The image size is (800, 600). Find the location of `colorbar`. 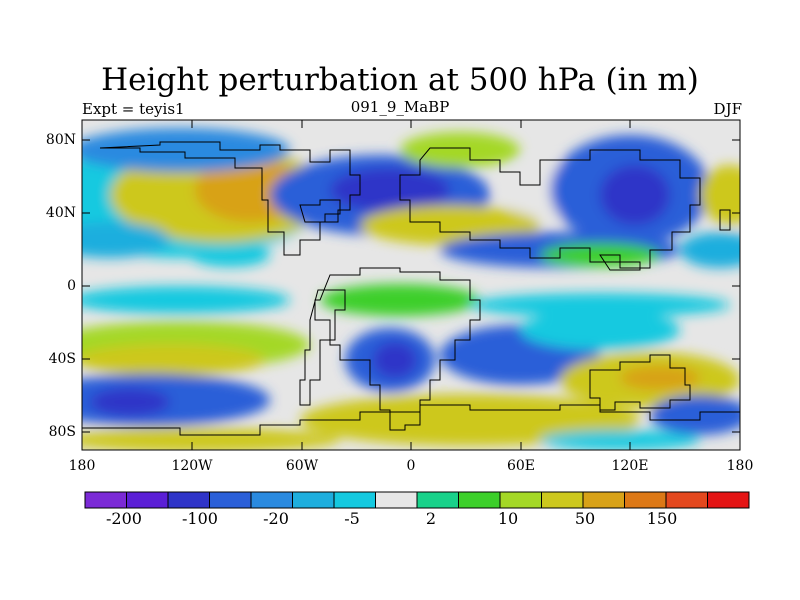

colorbar is located at coordinates (417, 500).